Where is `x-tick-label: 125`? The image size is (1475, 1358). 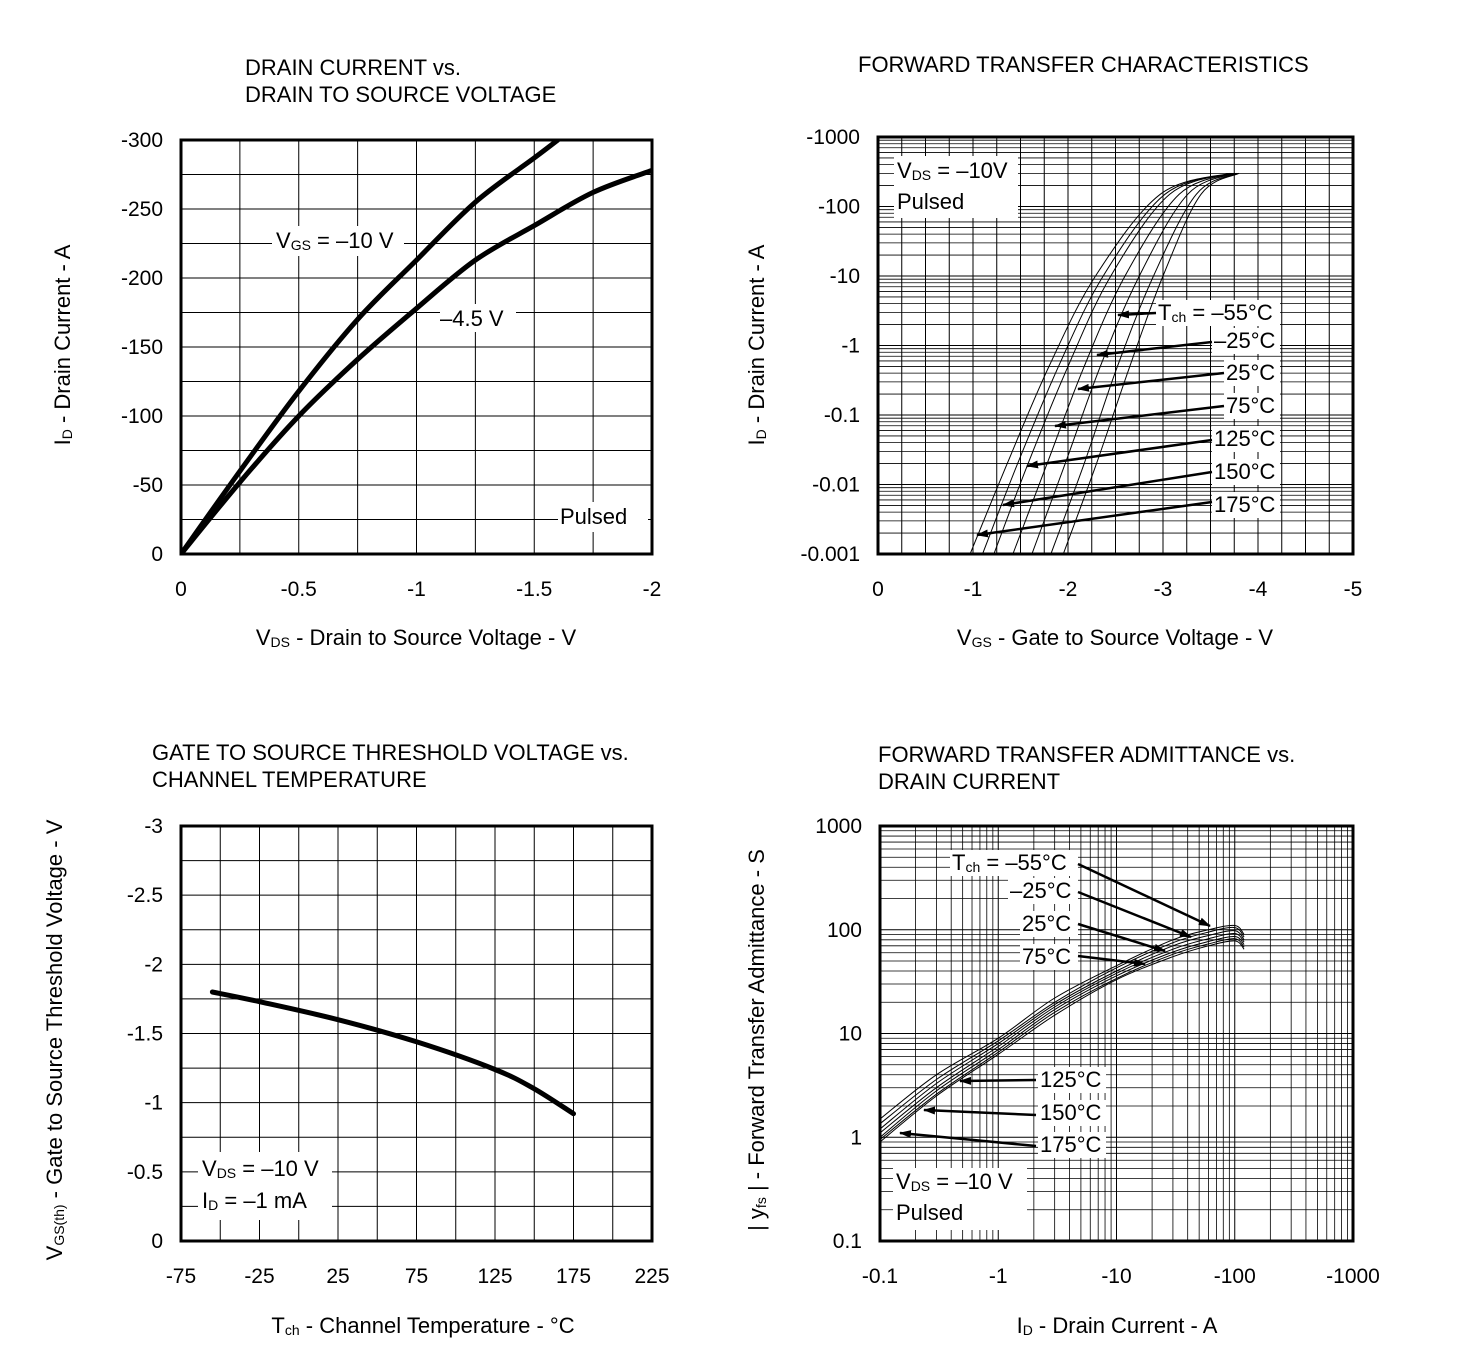 x-tick-label: 125 is located at coordinates (494, 1276).